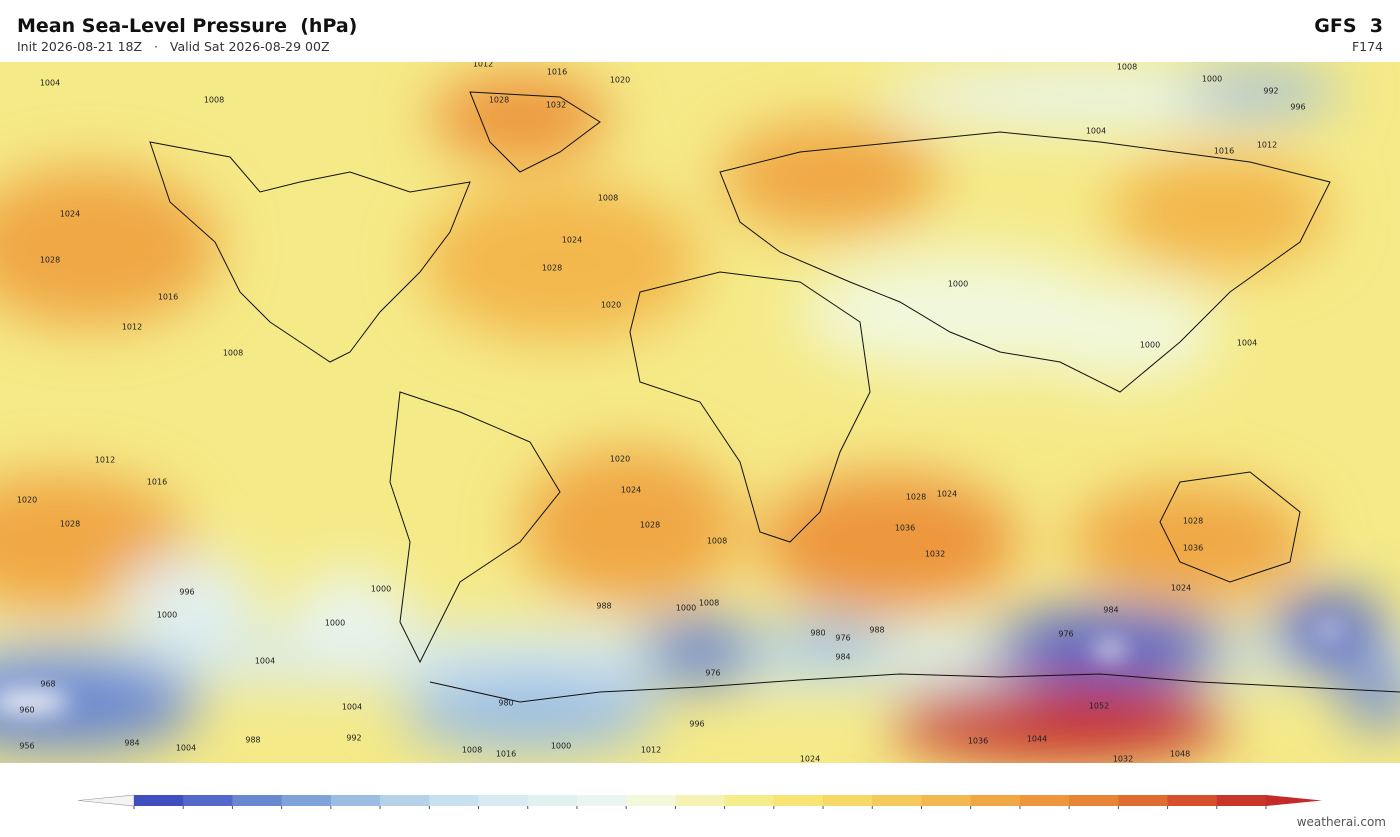  What do you see at coordinates (774, 813) in the screenshot?
I see `colorbar-tick-label: 1012` at bounding box center [774, 813].